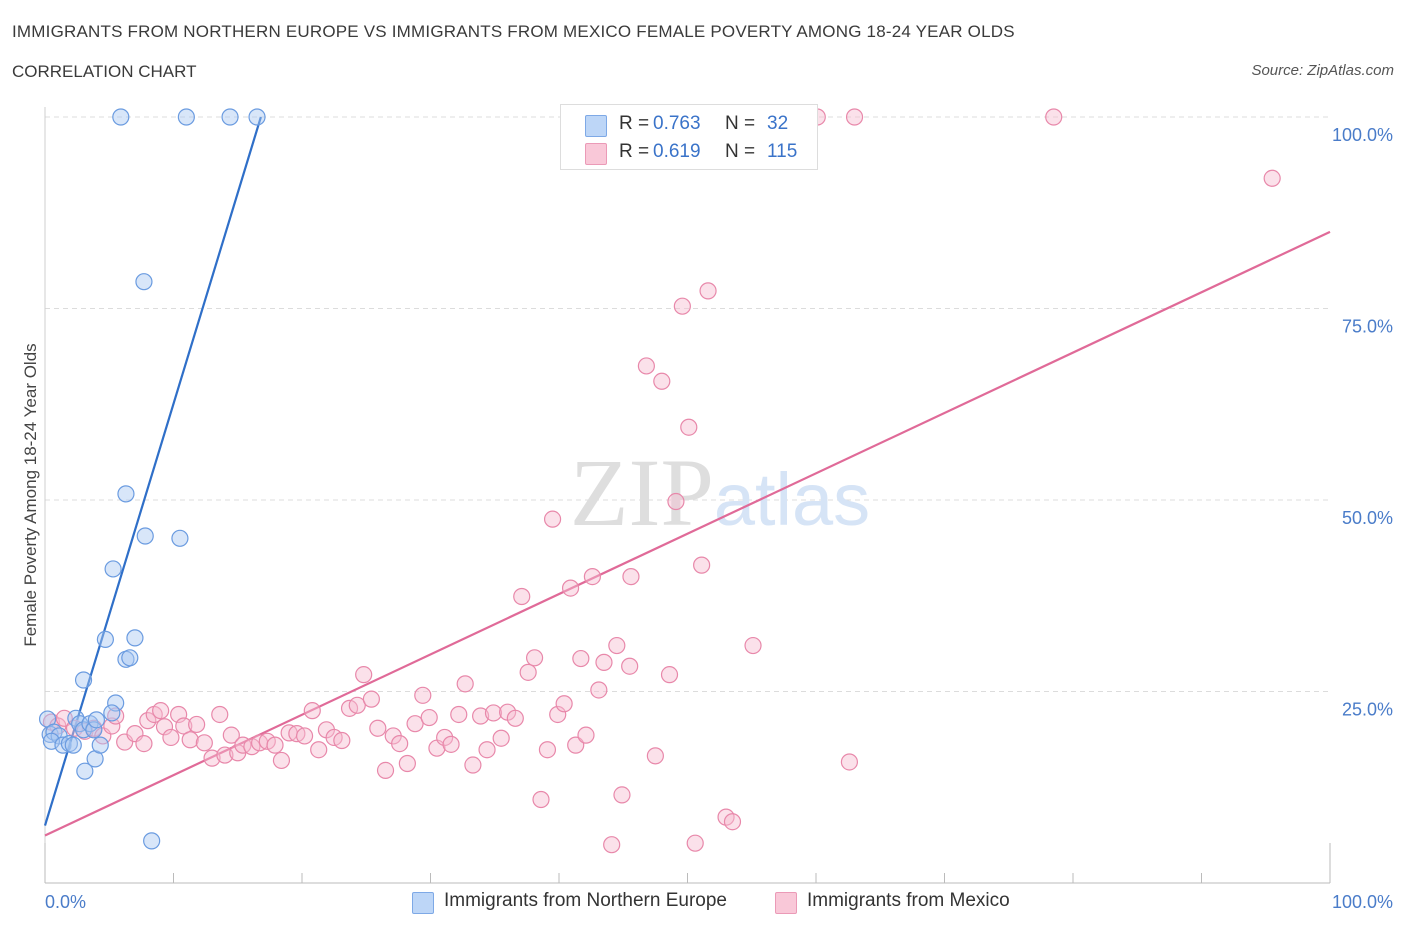  I want to click on watermark-zip: ZIP, so click(642, 492).